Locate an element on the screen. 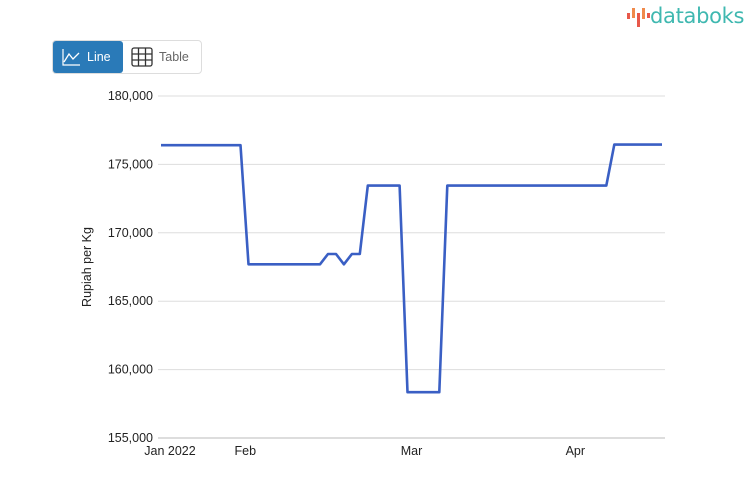  x-tick-label: Feb is located at coordinates (246, 451).